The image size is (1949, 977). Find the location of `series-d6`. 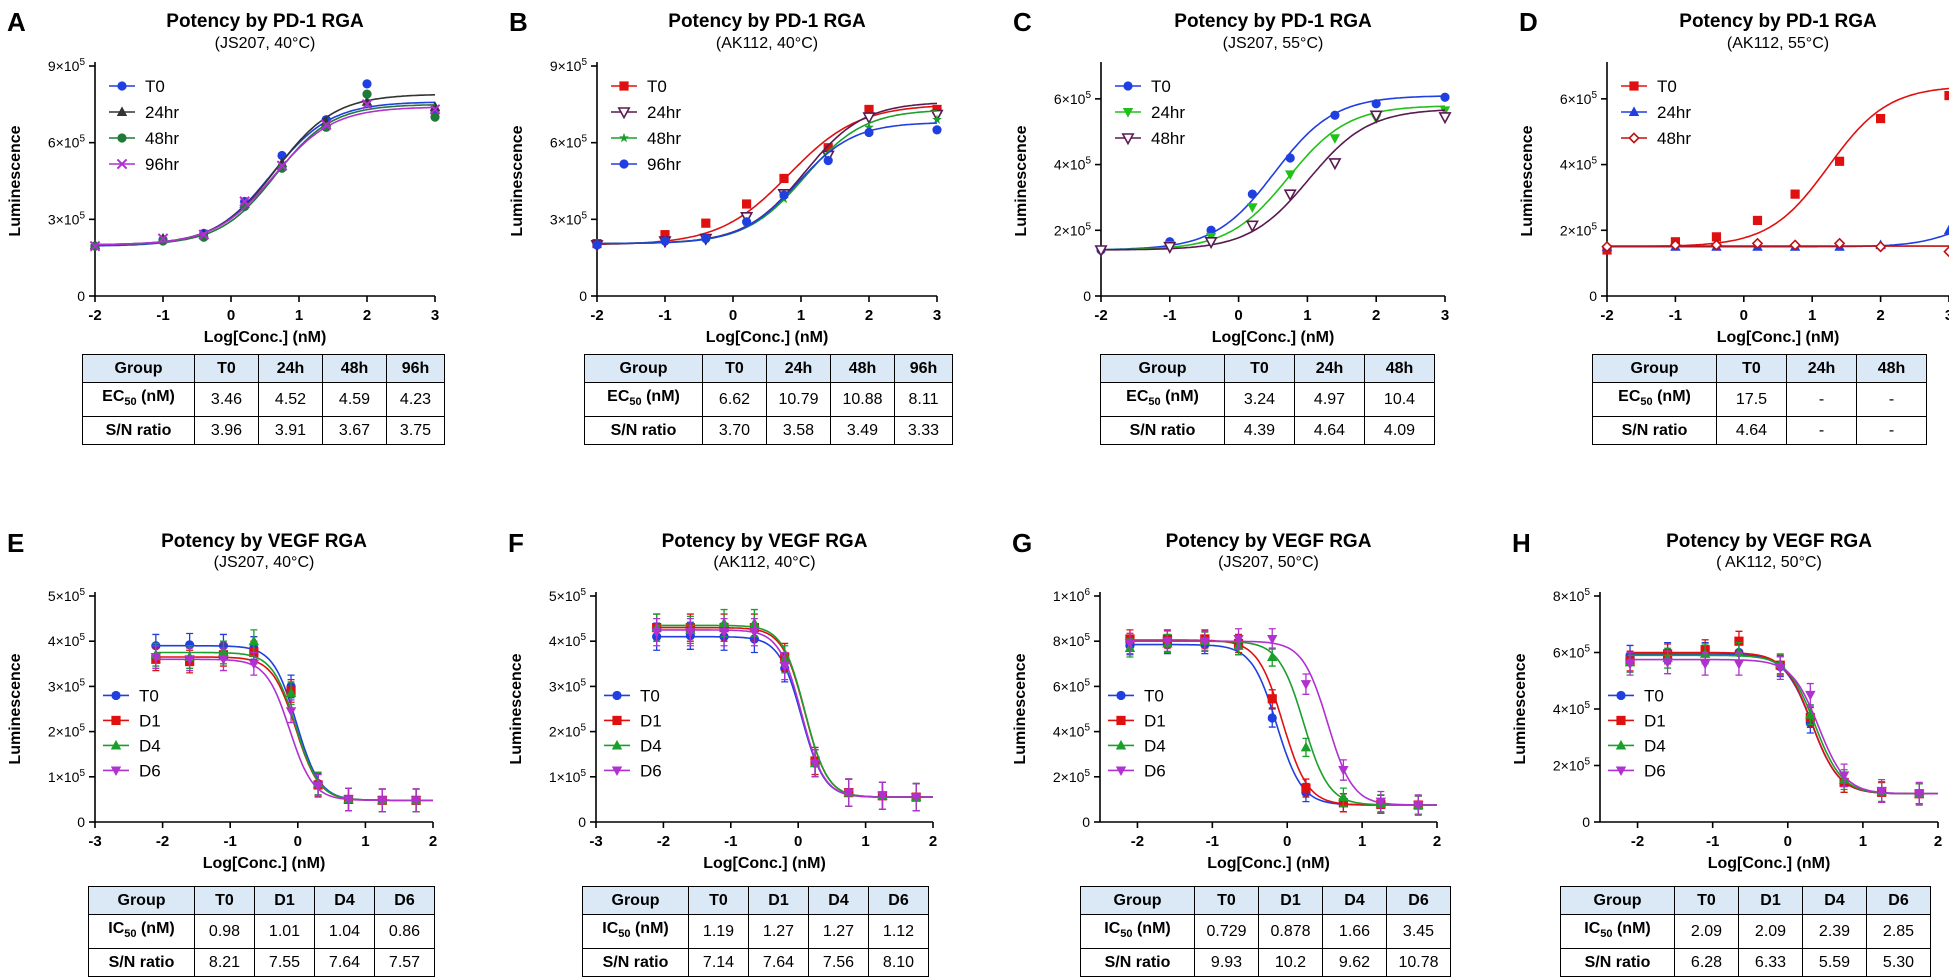

series-d6 is located at coordinates (291, 729).